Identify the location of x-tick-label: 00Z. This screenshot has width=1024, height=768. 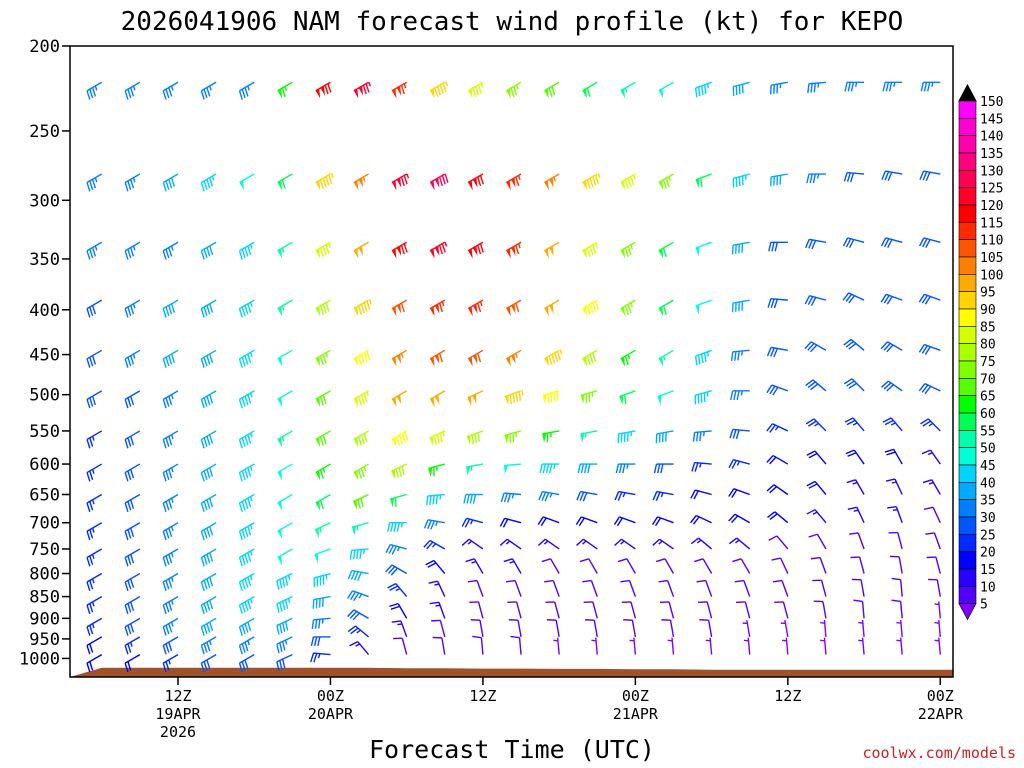
(940, 696).